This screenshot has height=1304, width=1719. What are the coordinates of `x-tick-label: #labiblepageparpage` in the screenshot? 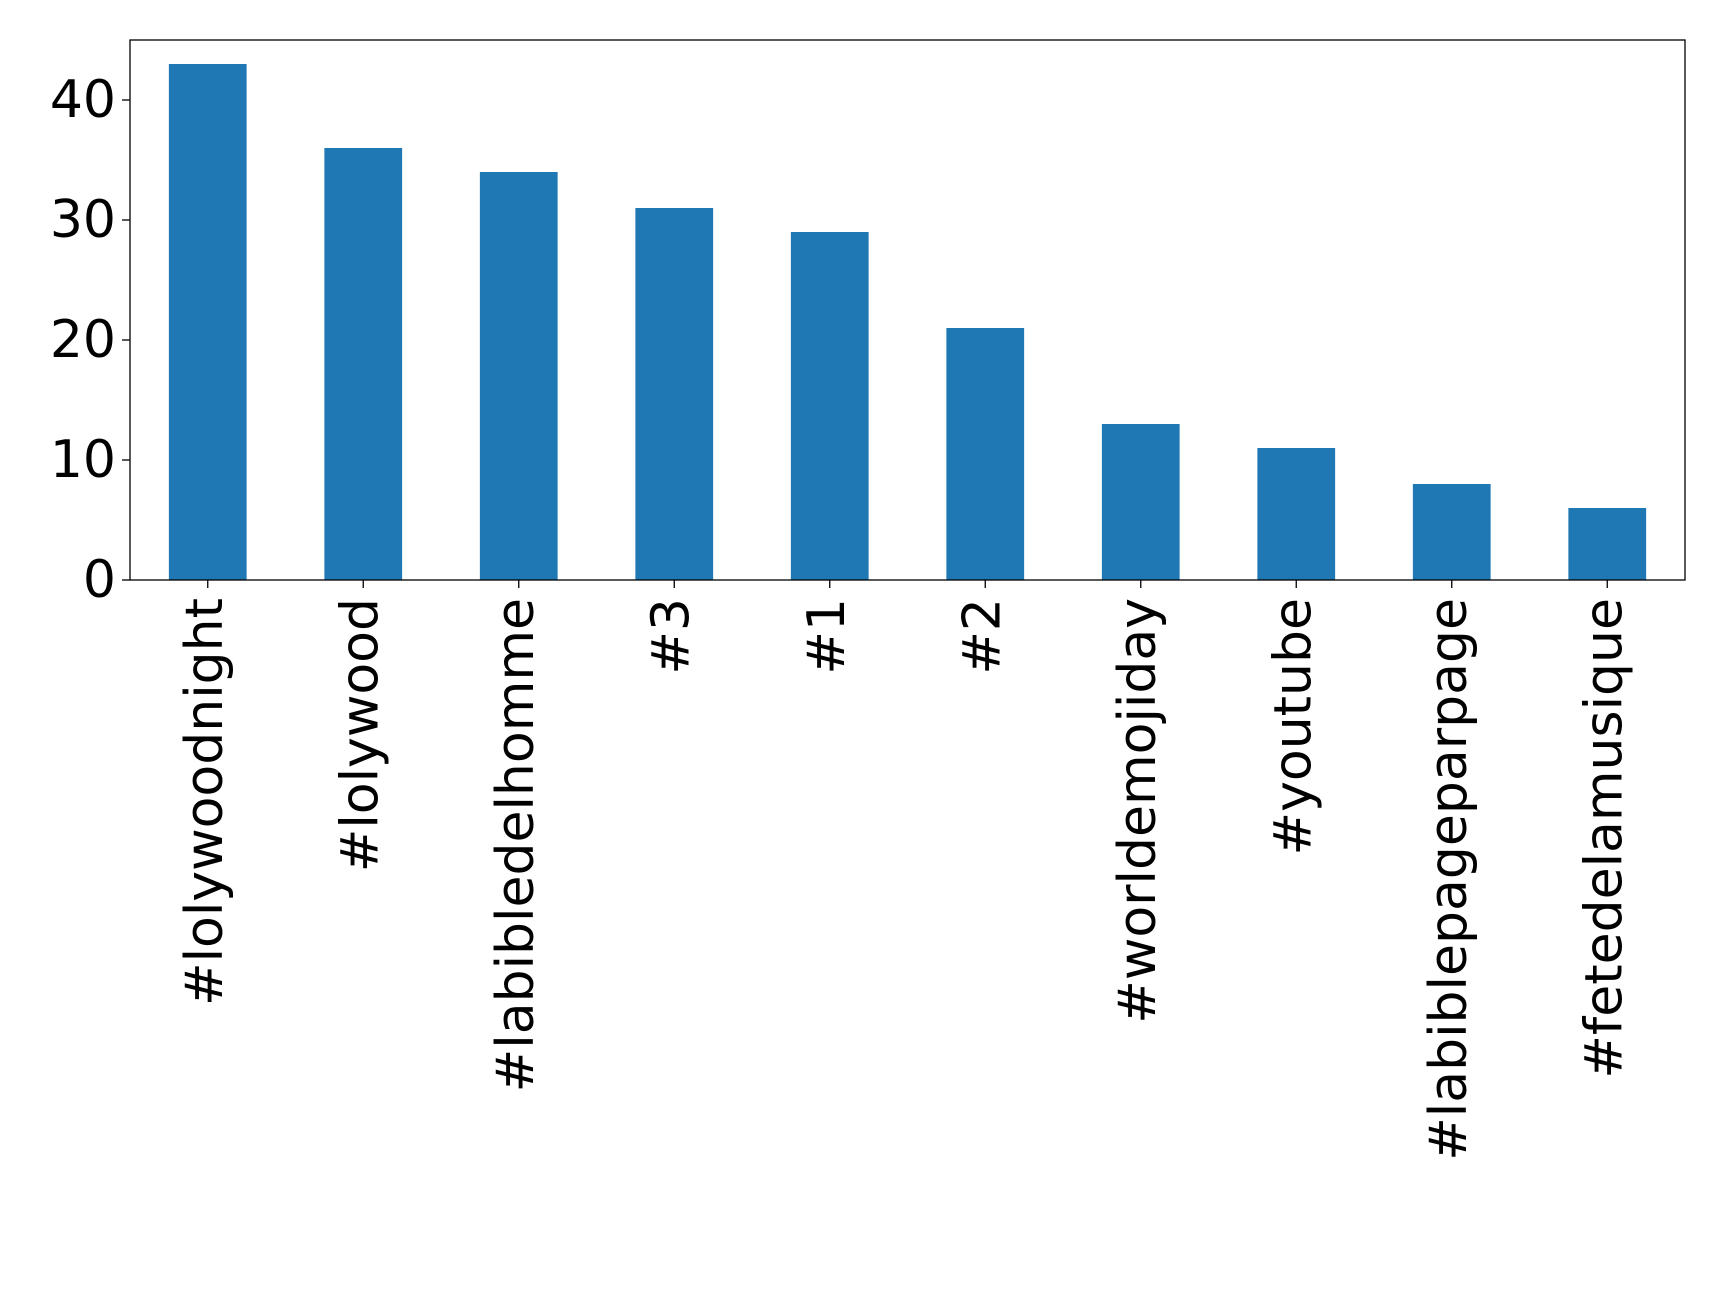 It's located at (1449, 879).